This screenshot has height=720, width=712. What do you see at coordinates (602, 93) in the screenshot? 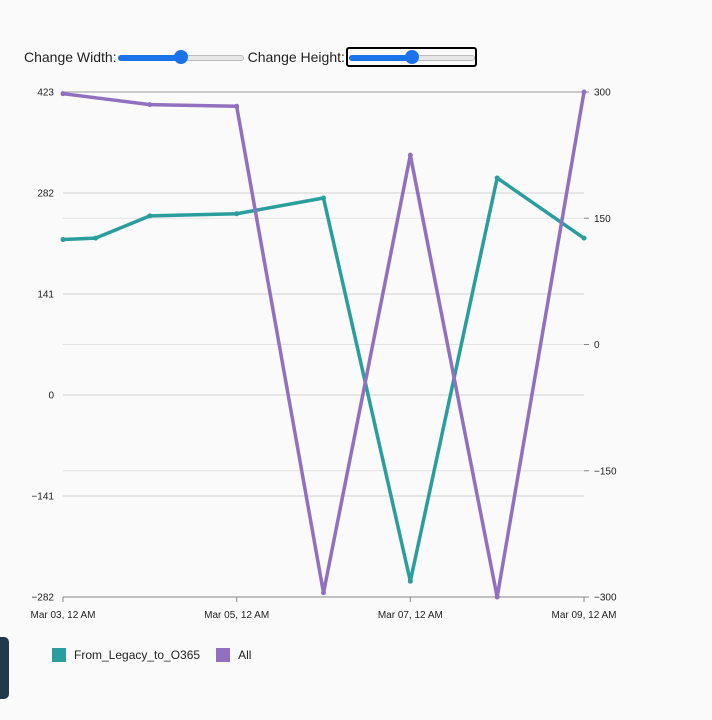
I see `y-right-tick-label: 300` at bounding box center [602, 93].